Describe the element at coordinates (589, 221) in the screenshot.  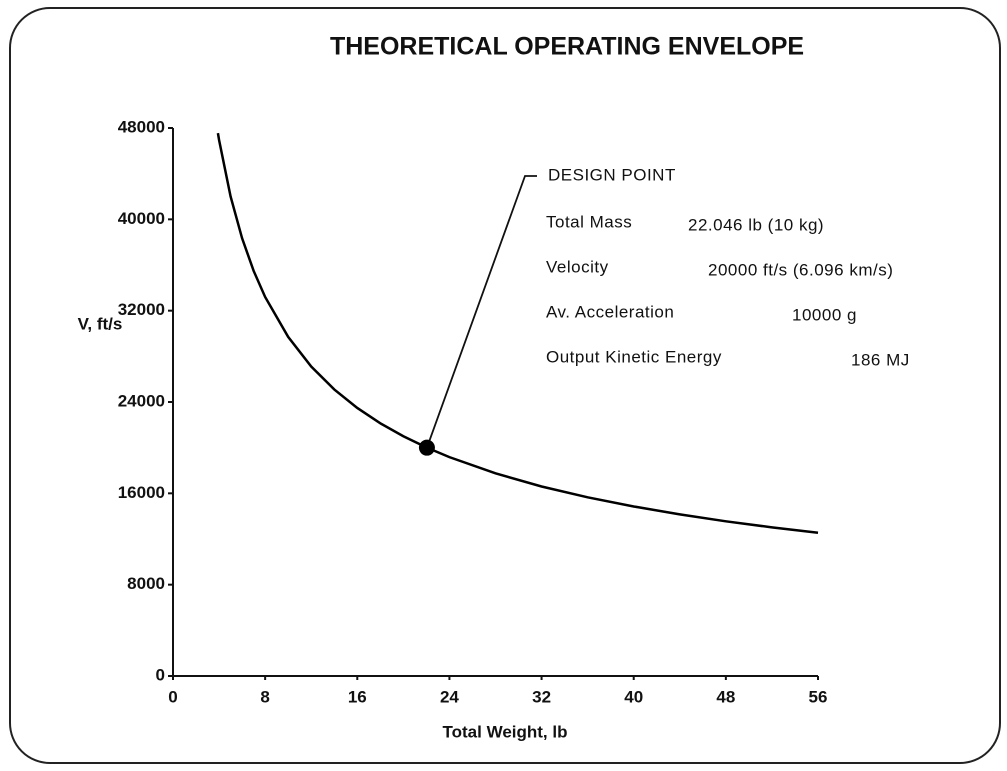
I see `annotation-label: Total Mass` at that location.